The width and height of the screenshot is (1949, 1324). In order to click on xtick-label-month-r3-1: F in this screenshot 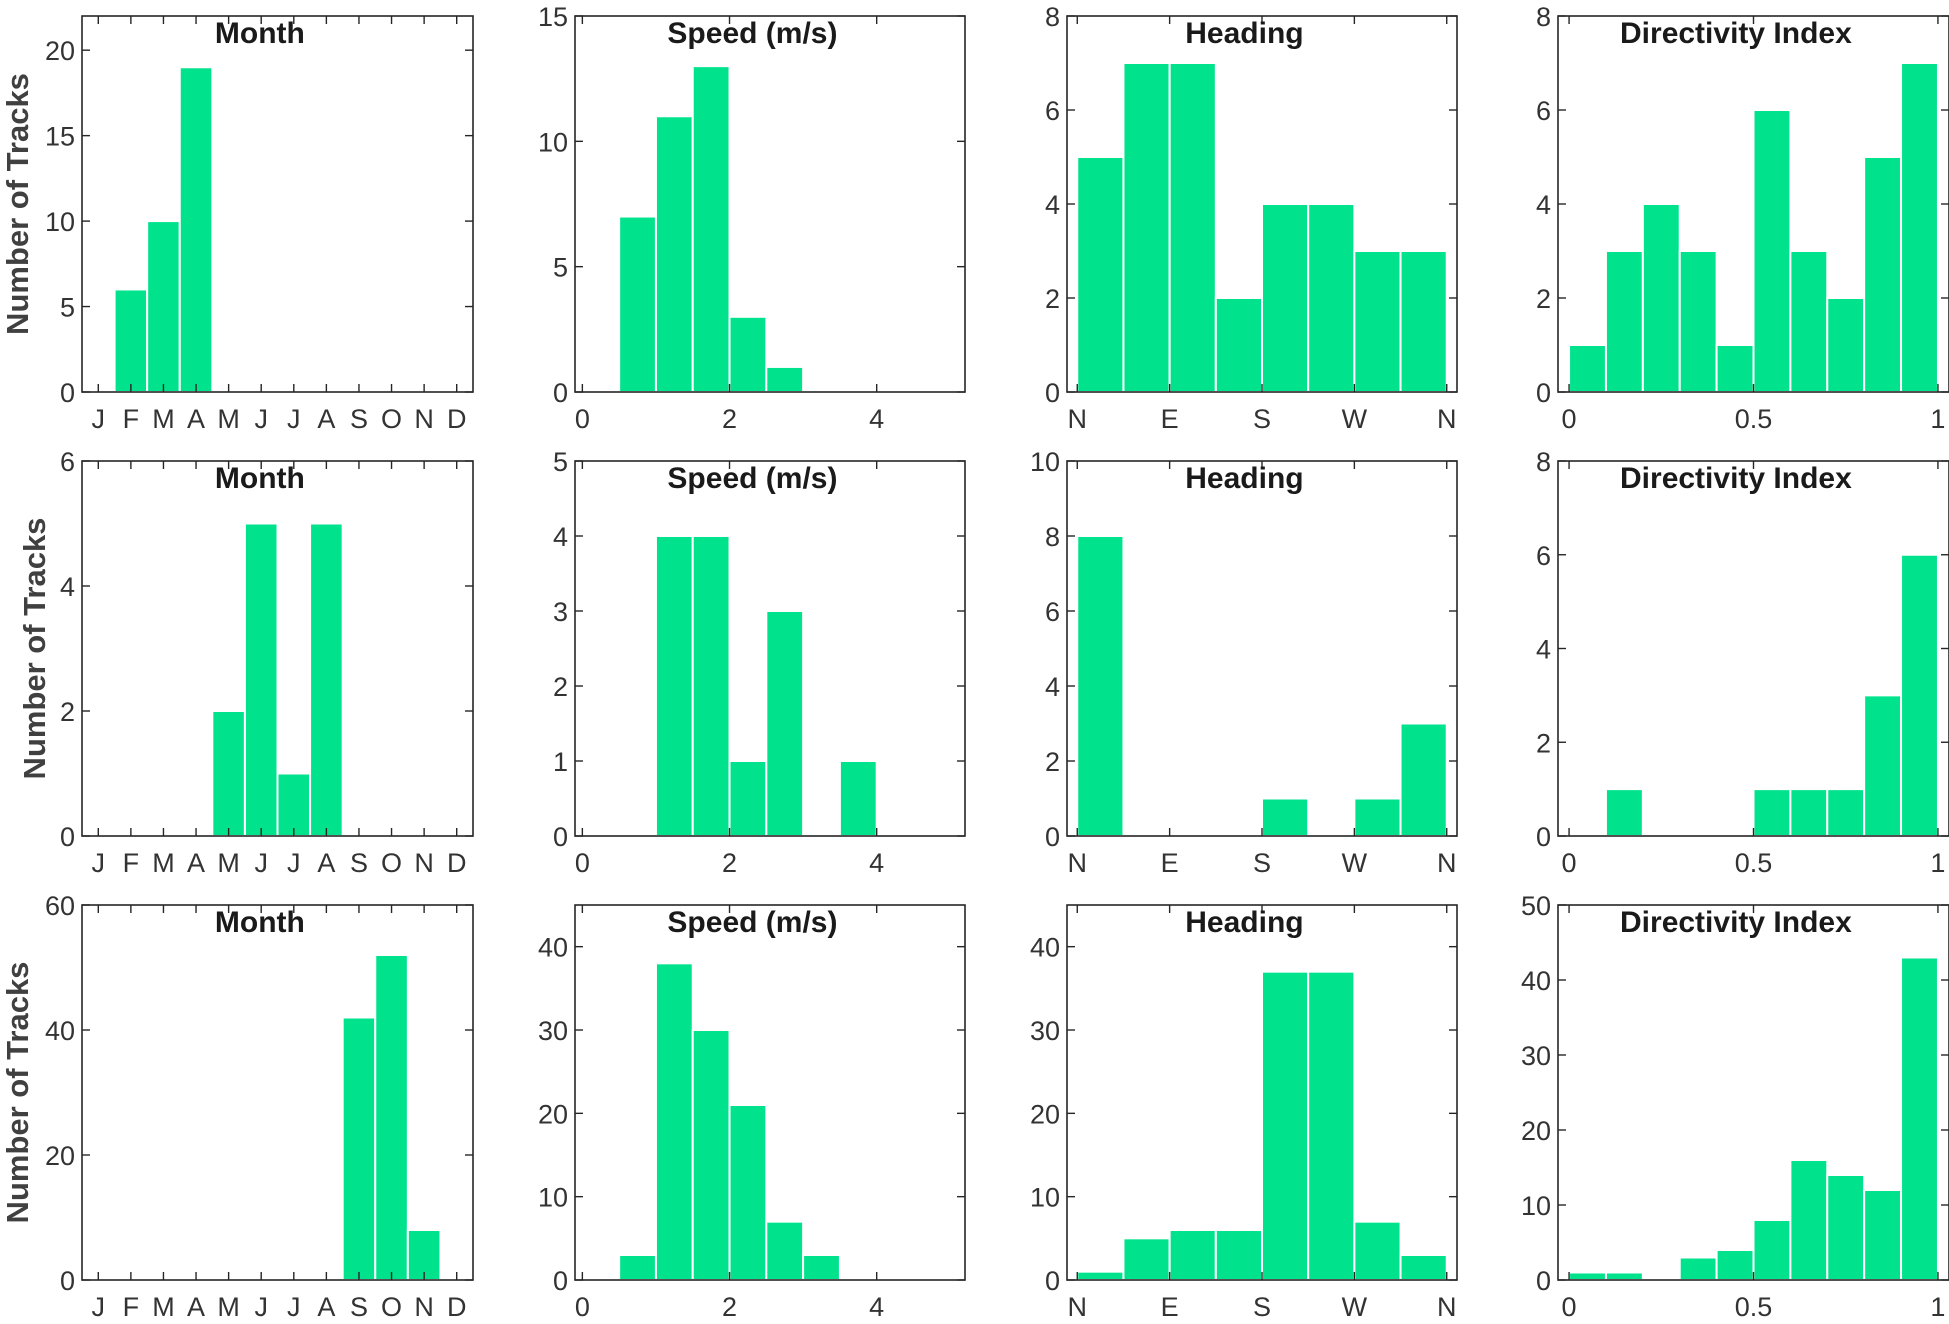, I will do `click(131, 1307)`.